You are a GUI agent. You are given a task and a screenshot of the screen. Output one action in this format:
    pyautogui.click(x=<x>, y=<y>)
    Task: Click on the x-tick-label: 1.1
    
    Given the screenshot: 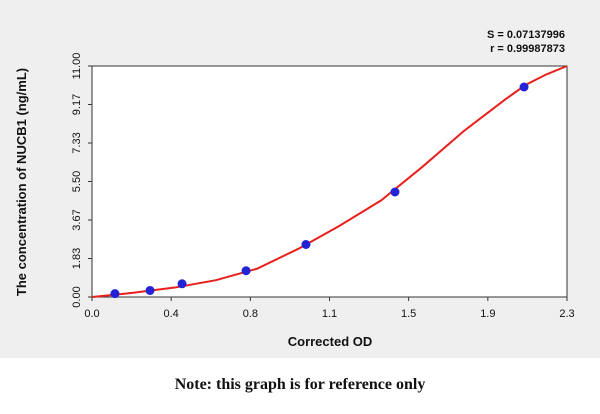 What is the action you would take?
    pyautogui.click(x=329, y=314)
    